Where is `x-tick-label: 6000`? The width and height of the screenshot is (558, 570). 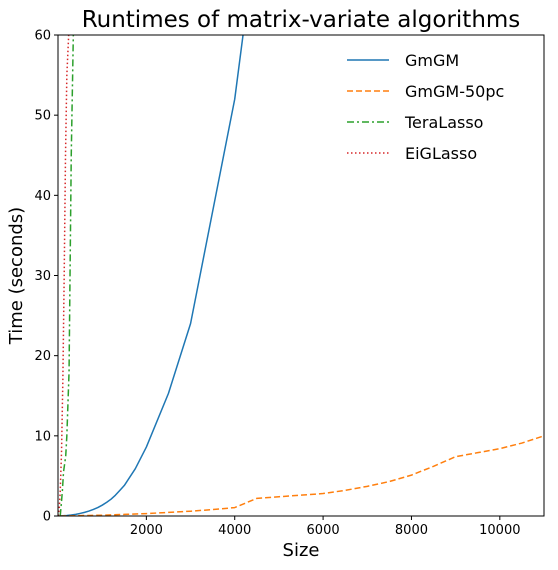
x-tick-label: 6000 is located at coordinates (323, 530).